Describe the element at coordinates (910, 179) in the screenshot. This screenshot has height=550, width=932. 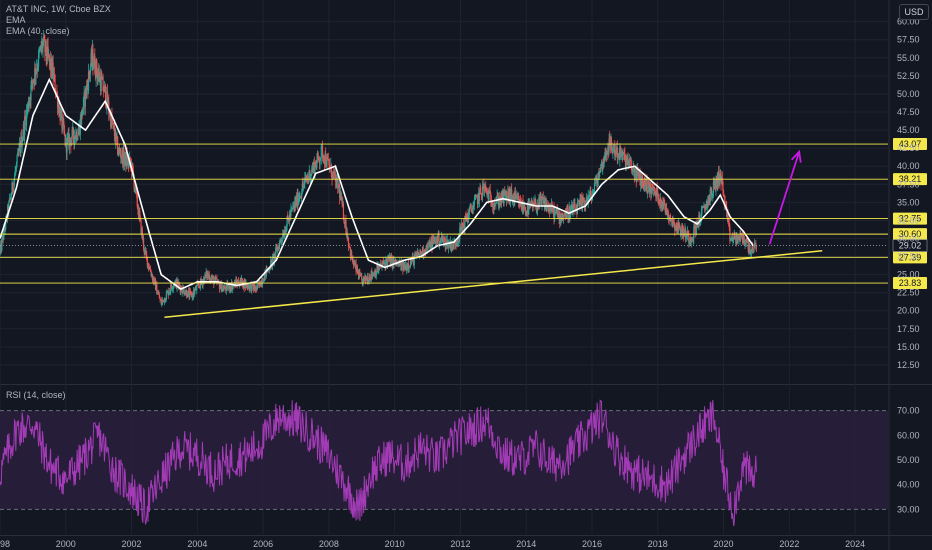
I see `level-badge` at that location.